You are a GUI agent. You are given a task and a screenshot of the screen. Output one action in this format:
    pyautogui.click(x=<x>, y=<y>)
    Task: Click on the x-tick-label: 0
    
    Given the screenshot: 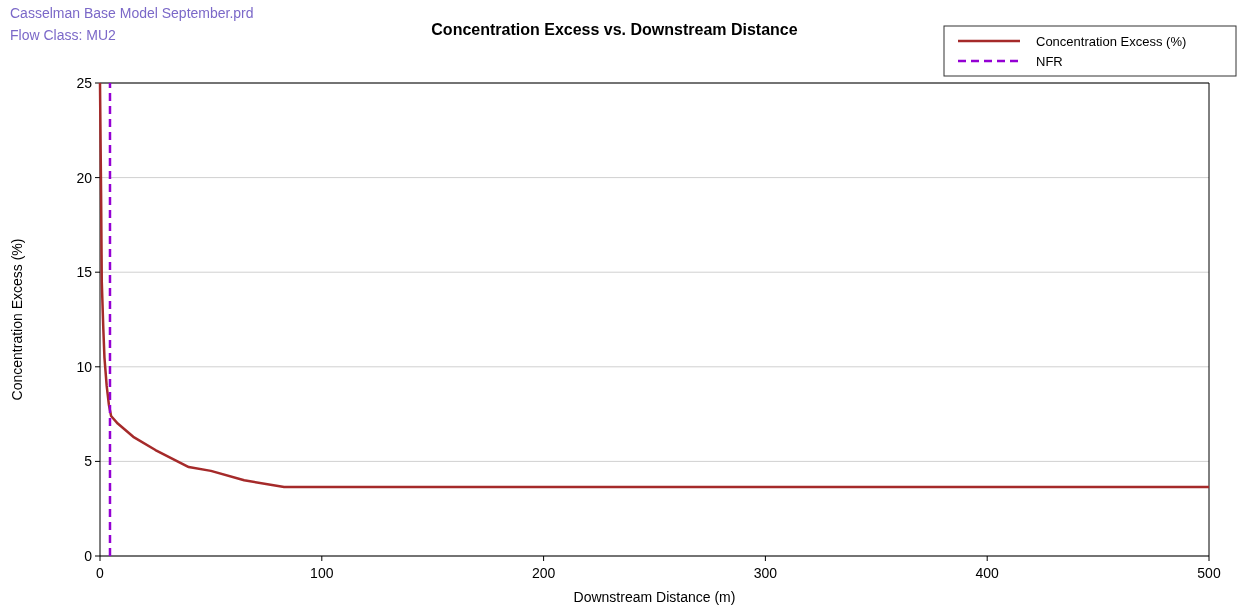 What is the action you would take?
    pyautogui.click(x=100, y=573)
    